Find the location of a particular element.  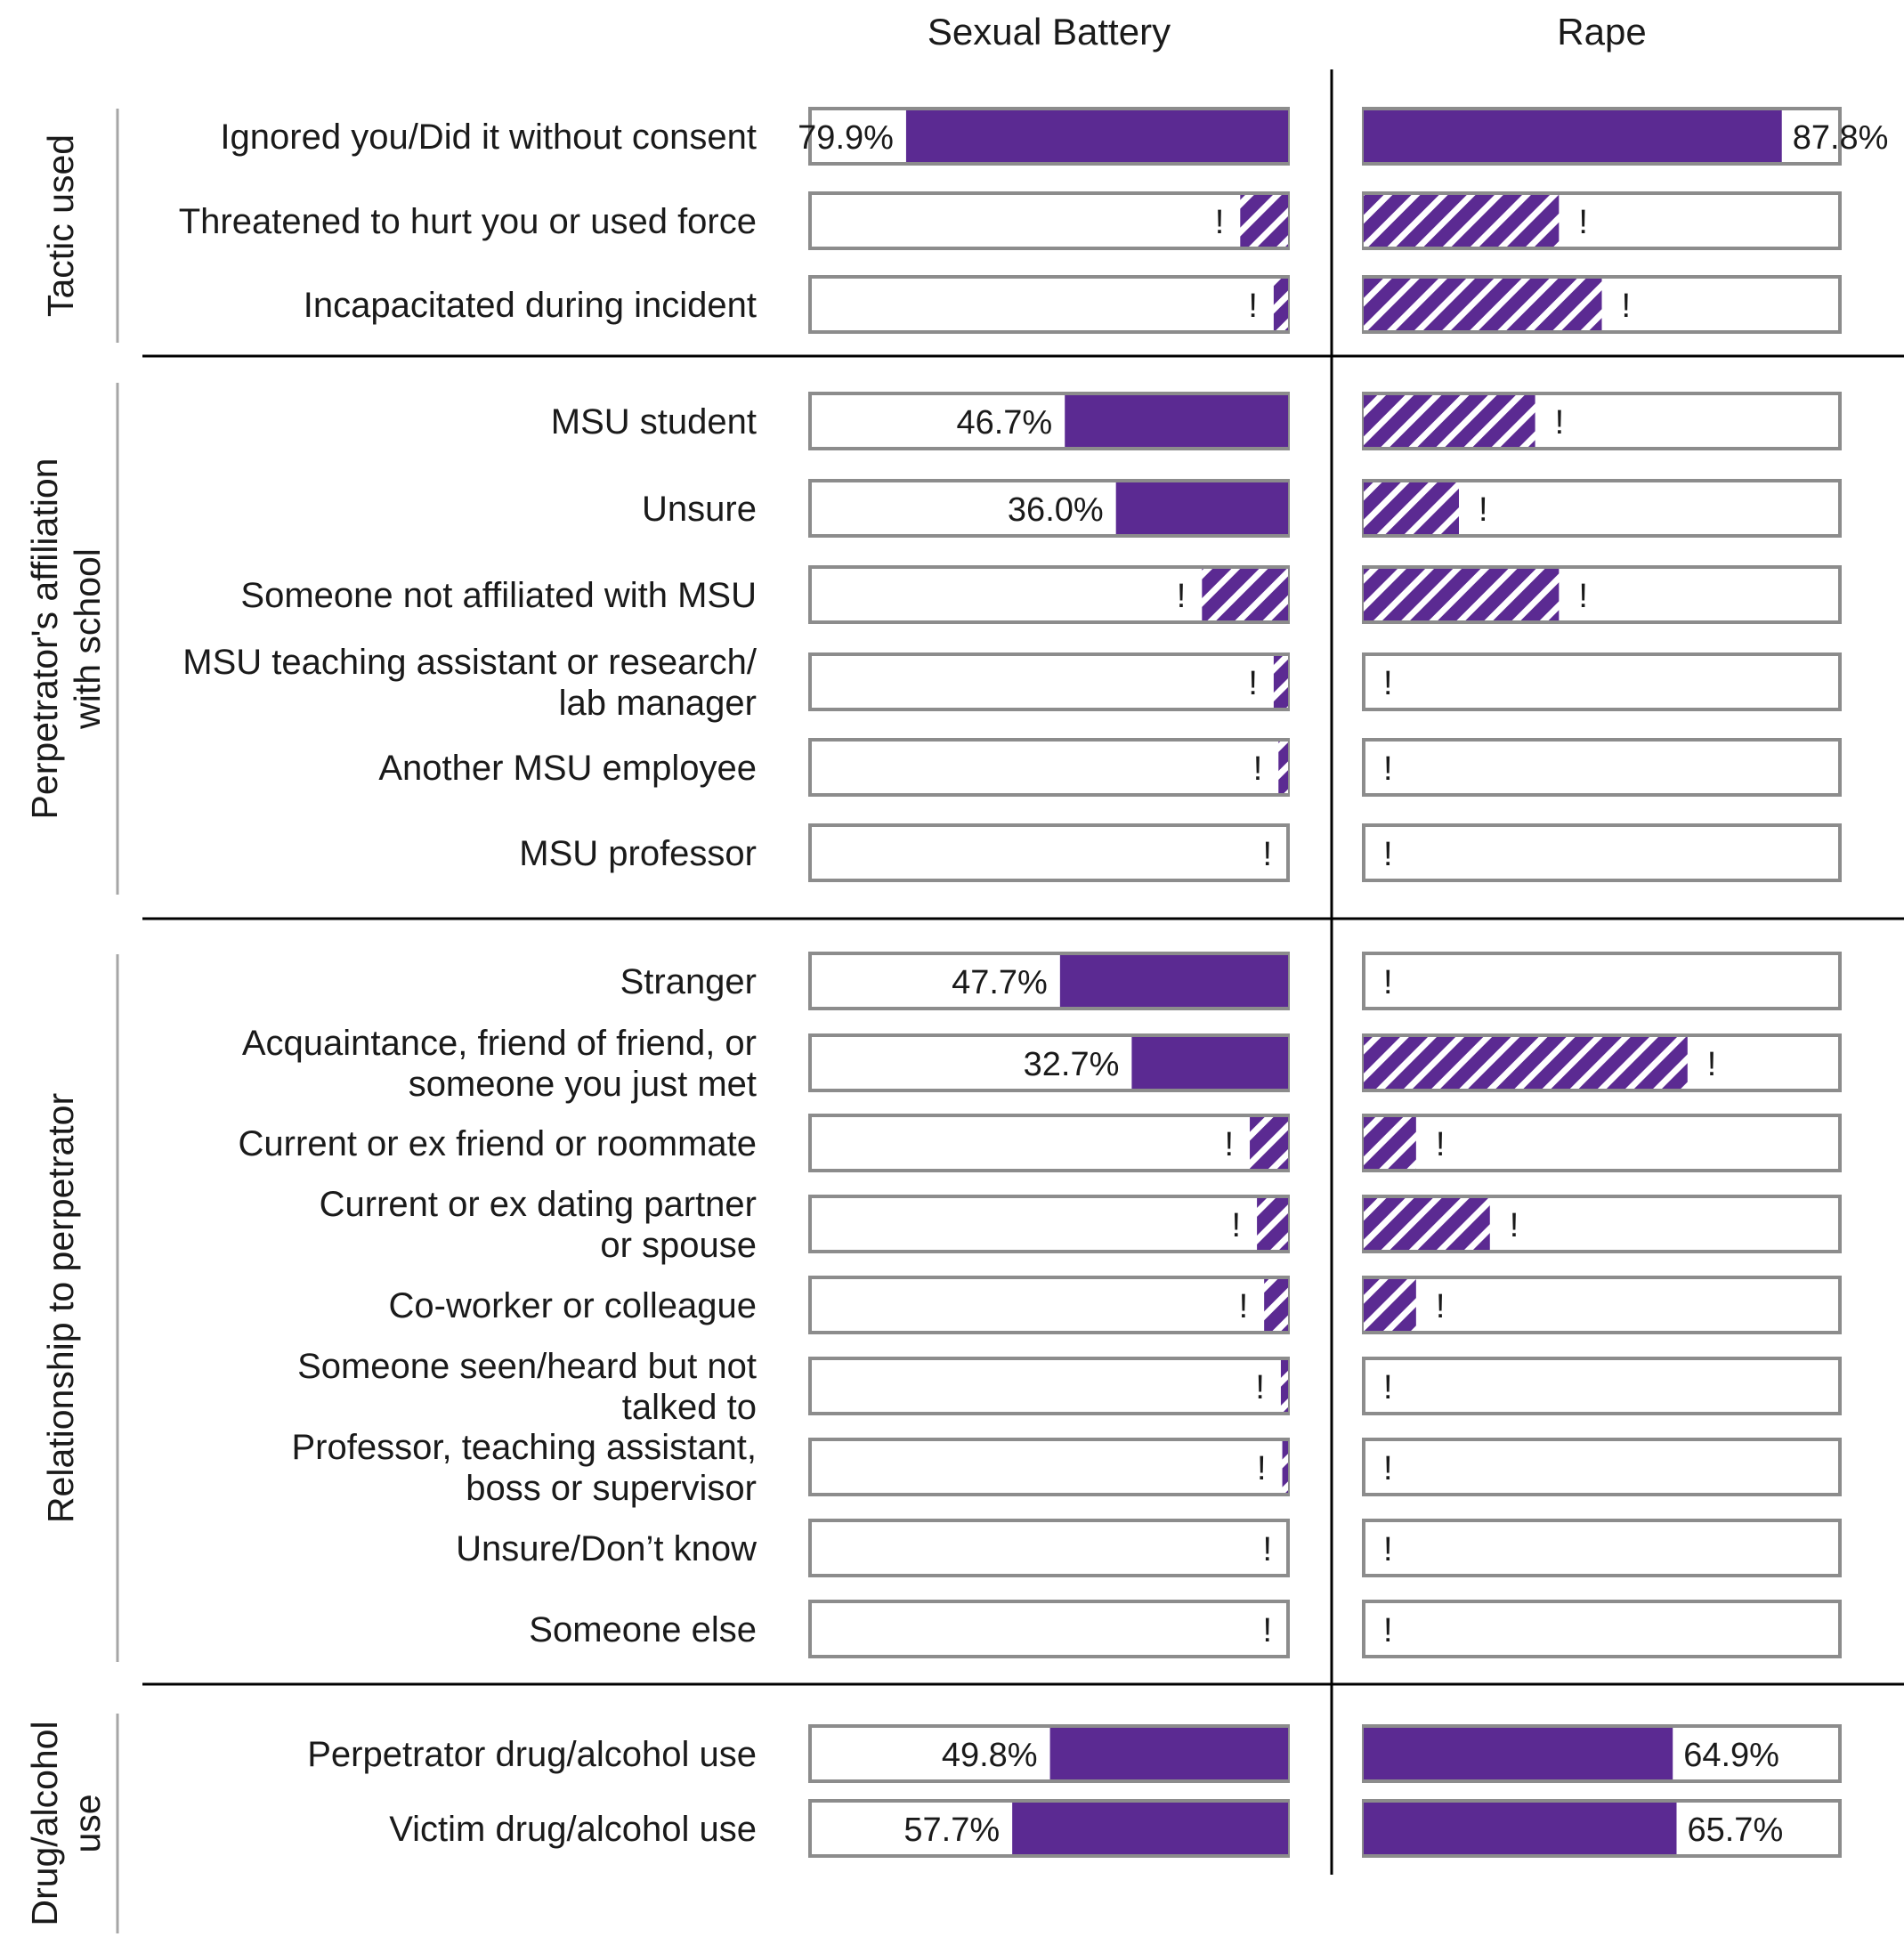

value-label: 79.9% is located at coordinates (846, 138).